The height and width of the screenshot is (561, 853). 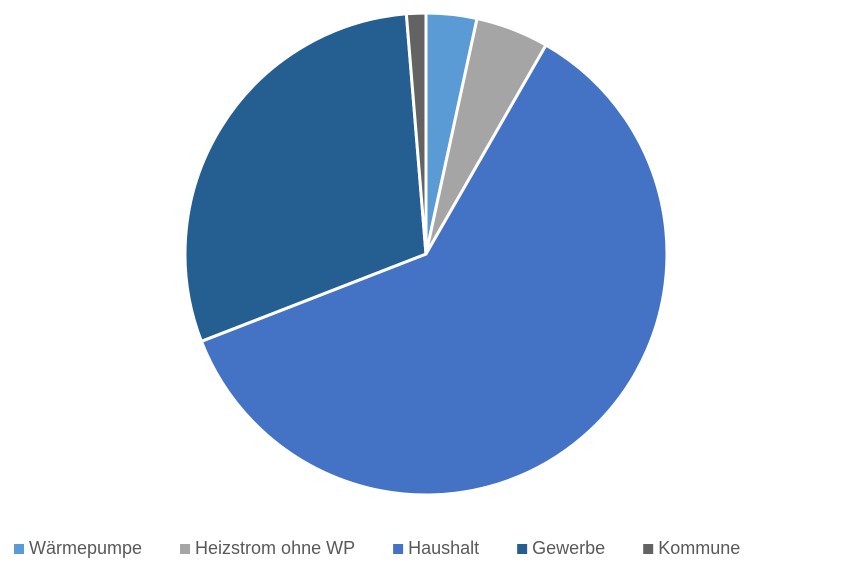 What do you see at coordinates (416, 133) in the screenshot?
I see `pie-slice` at bounding box center [416, 133].